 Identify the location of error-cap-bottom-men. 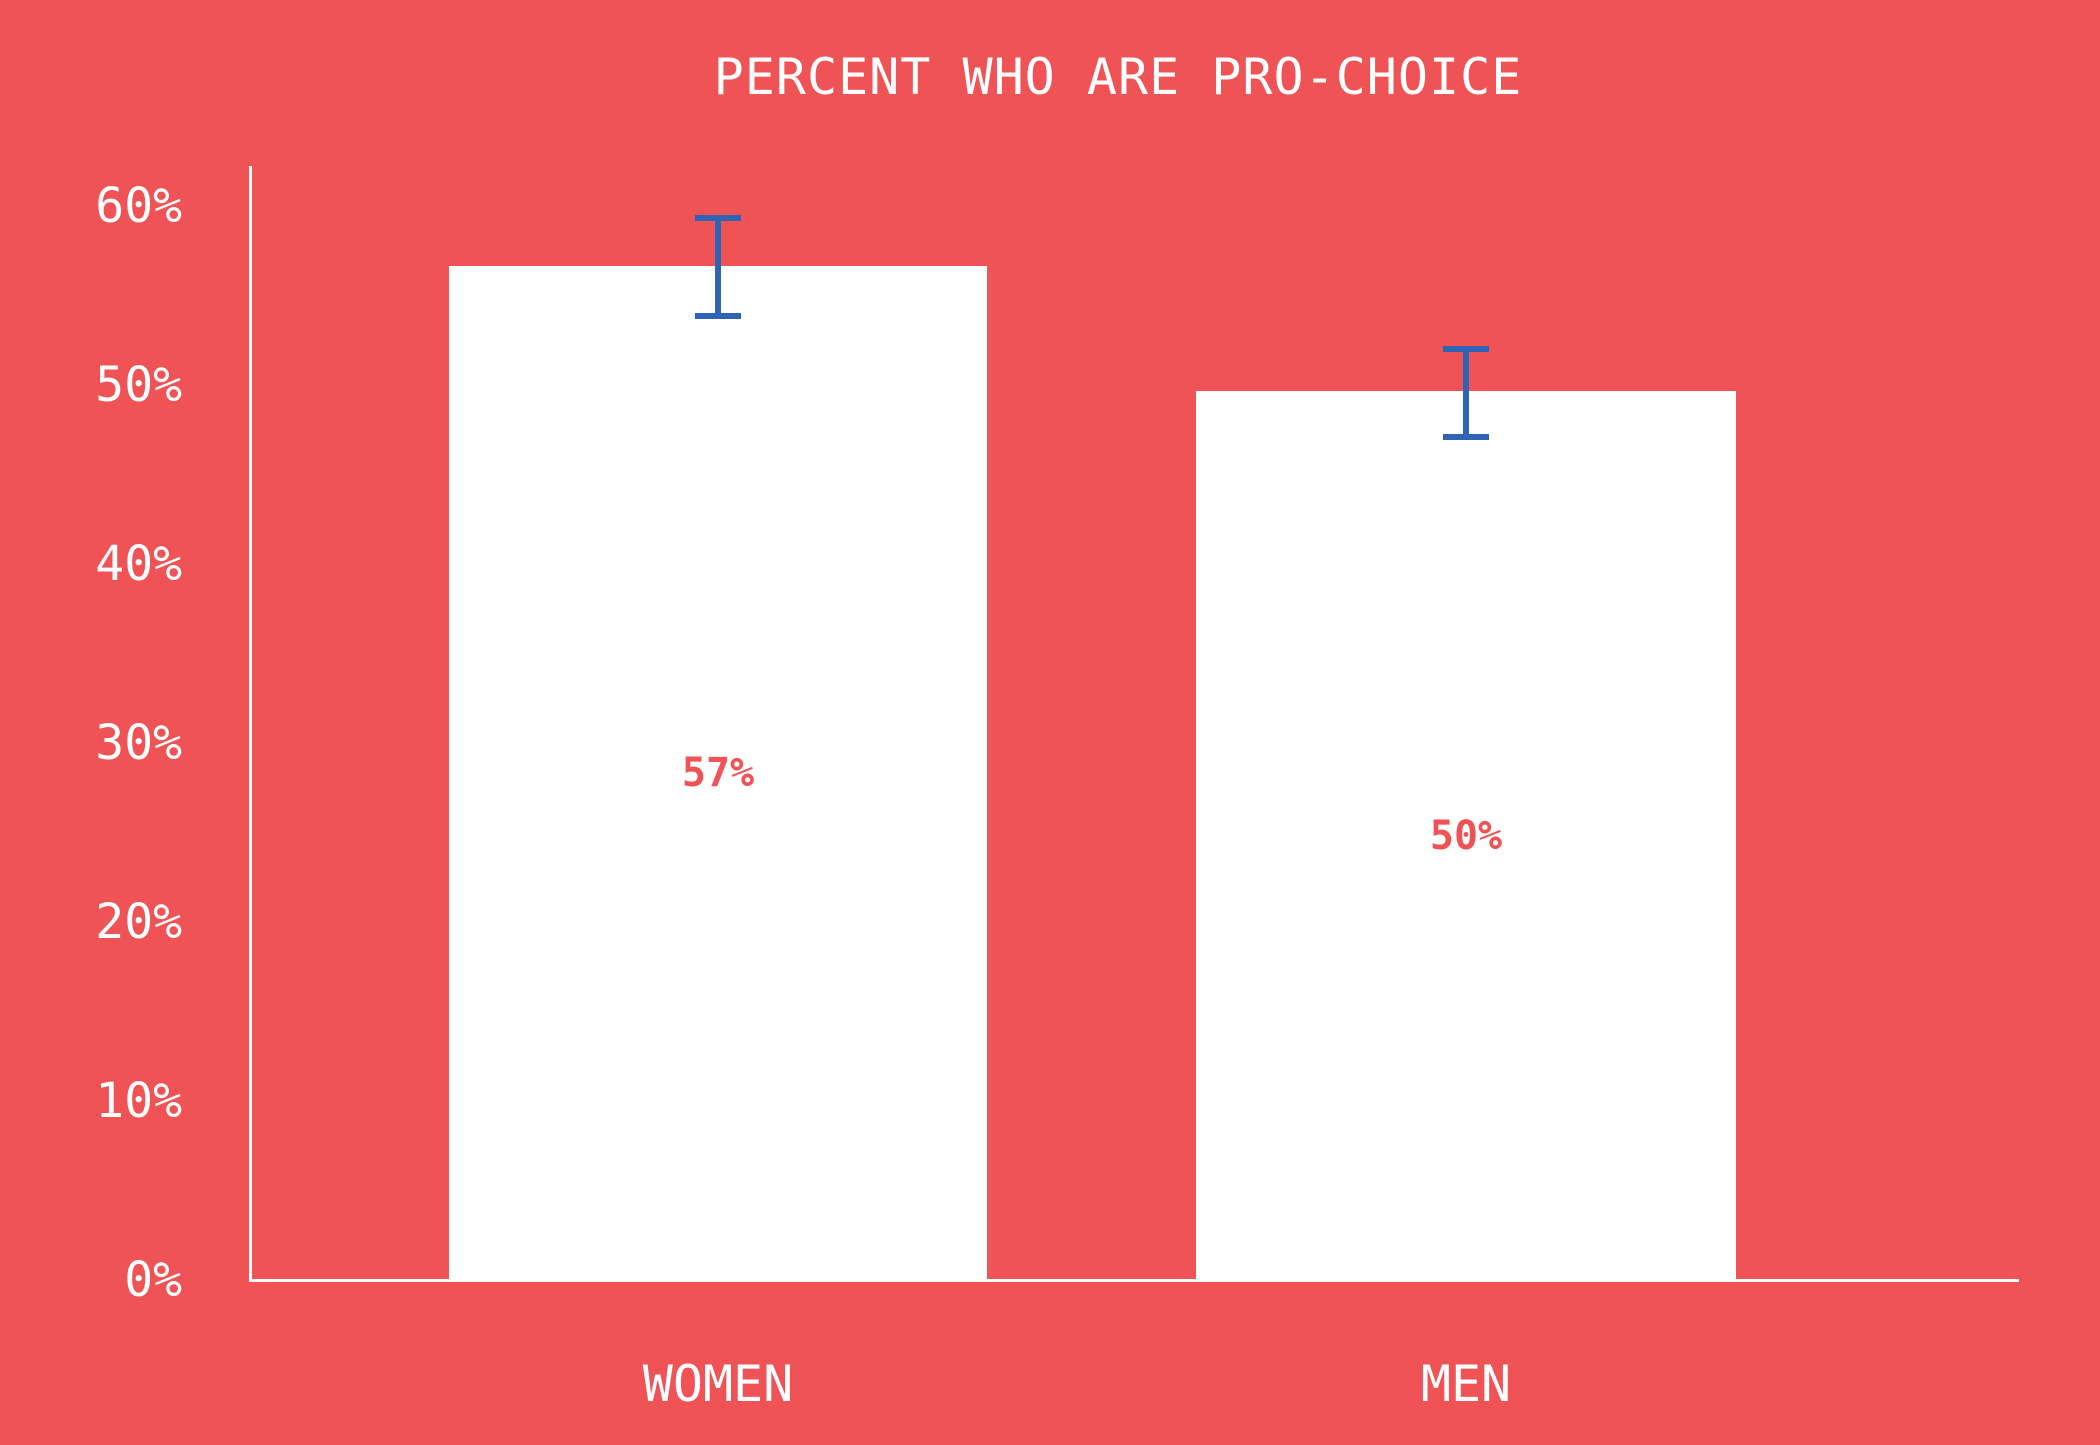
(1466, 437).